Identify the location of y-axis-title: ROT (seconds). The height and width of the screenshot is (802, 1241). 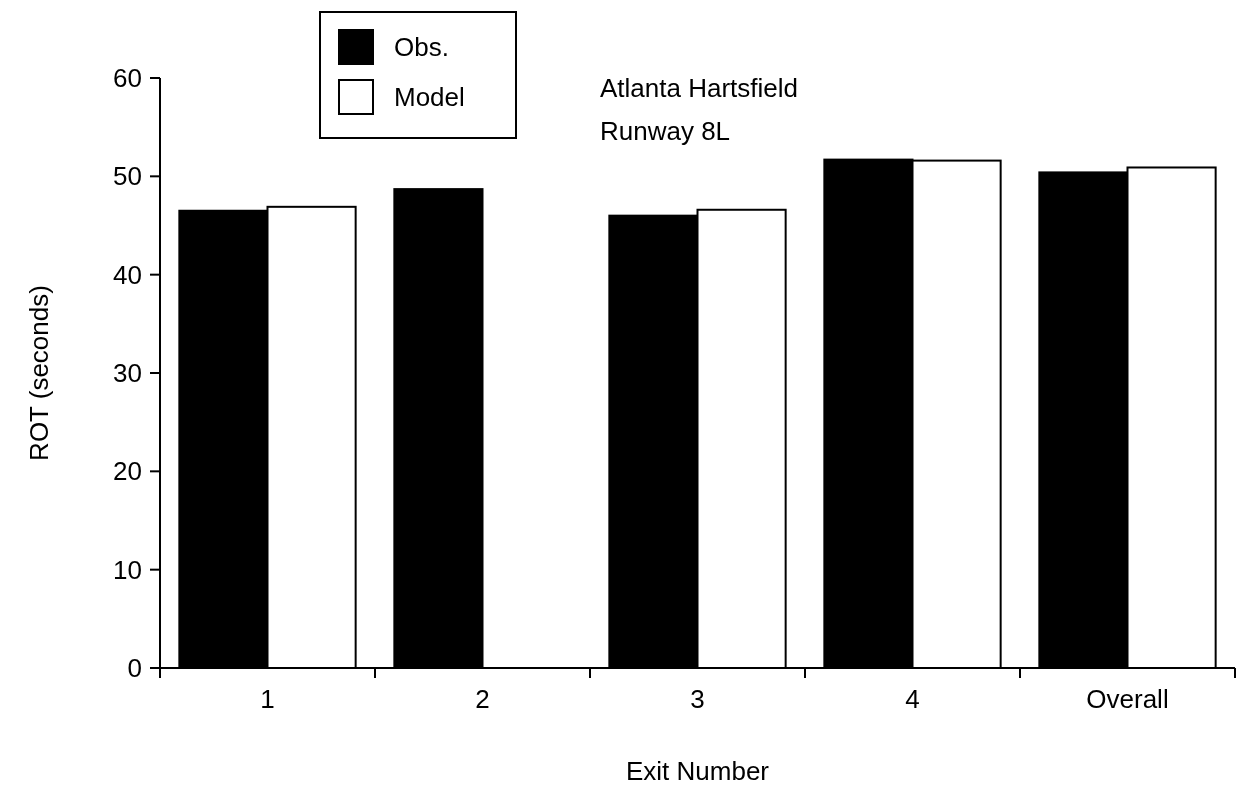
(39, 373).